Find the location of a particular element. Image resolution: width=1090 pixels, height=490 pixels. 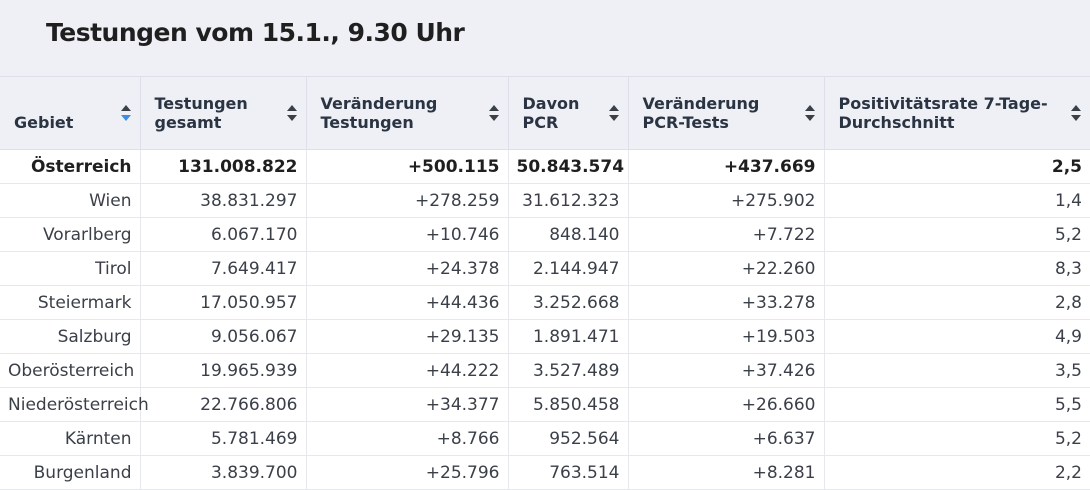

cell-positivitaetsrate: 3,5 is located at coordinates (957, 370).